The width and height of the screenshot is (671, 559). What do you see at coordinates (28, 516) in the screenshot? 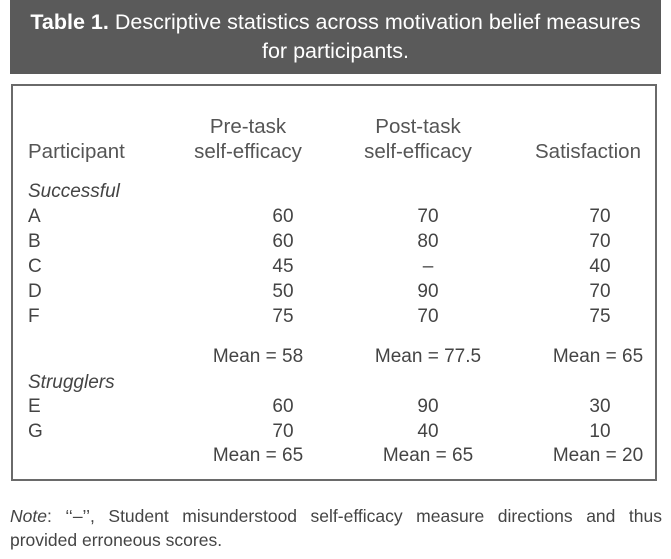
I see `note-label: Note` at bounding box center [28, 516].